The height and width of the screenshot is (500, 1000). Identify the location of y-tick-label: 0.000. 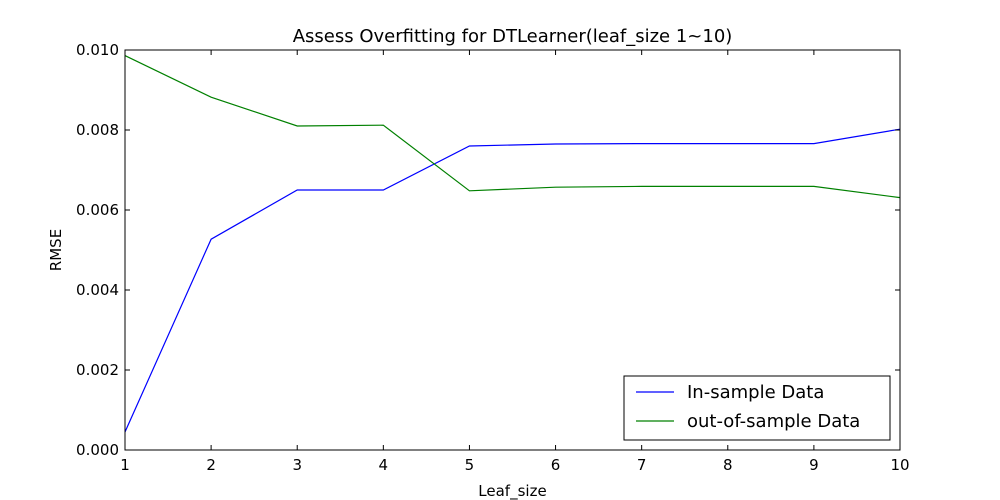
(97, 450).